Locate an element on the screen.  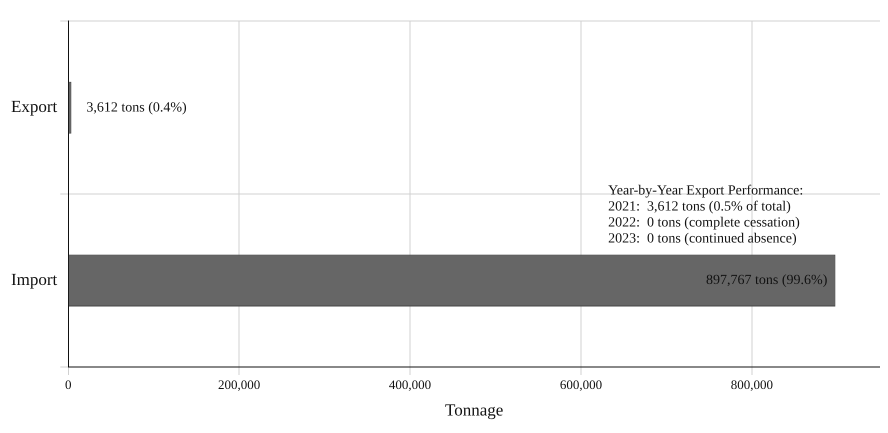
x-tick-label: 0 is located at coordinates (68, 384).